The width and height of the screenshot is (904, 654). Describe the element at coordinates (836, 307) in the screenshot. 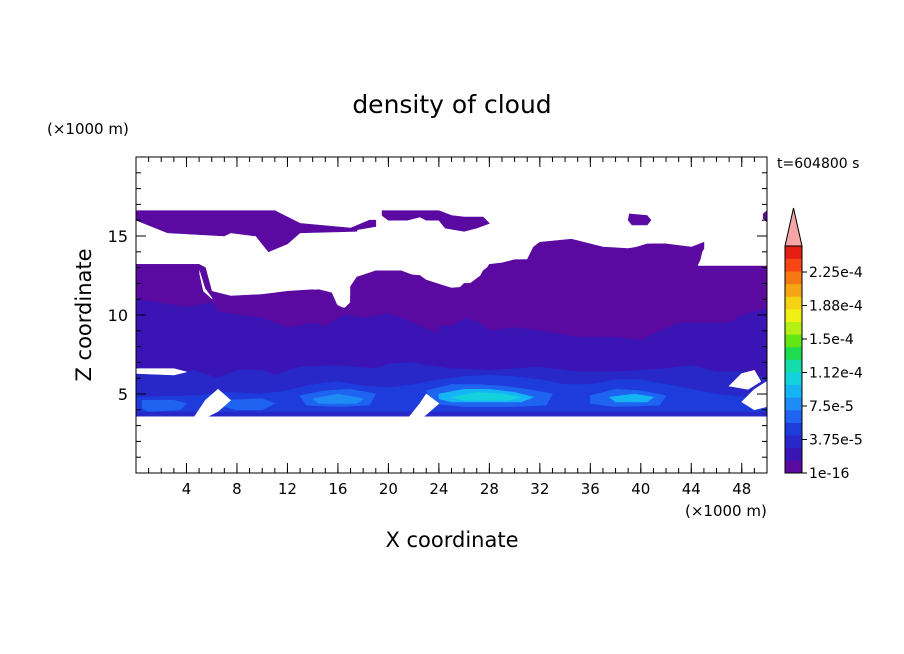

I see `colorbar-label: 1.88e-4` at that location.